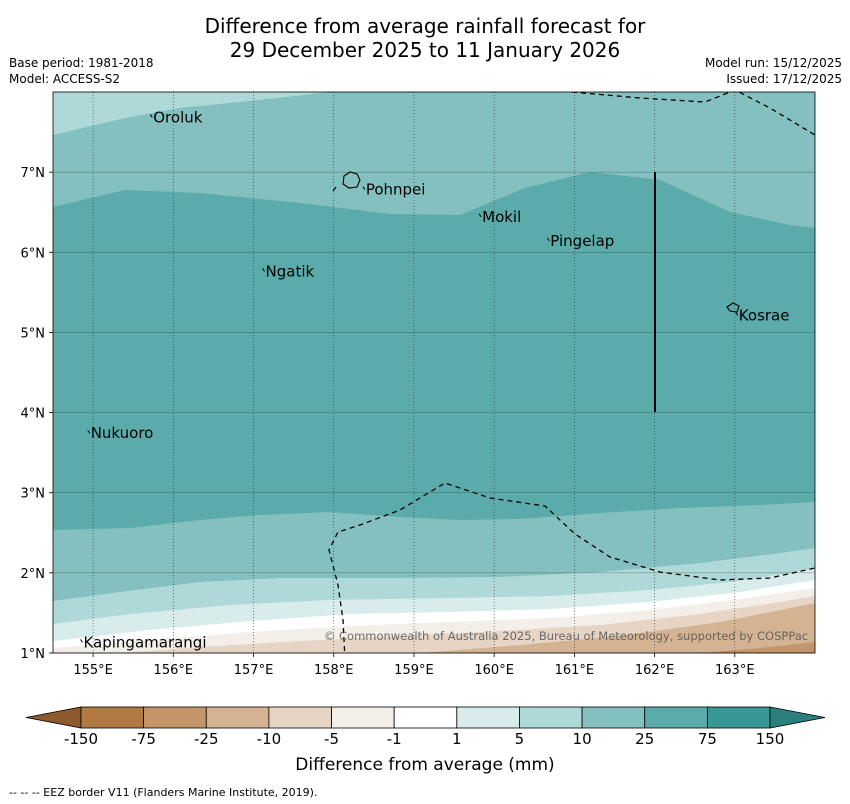 The image size is (850, 804). I want to click on place-label-ngatik: Ngatik, so click(290, 271).